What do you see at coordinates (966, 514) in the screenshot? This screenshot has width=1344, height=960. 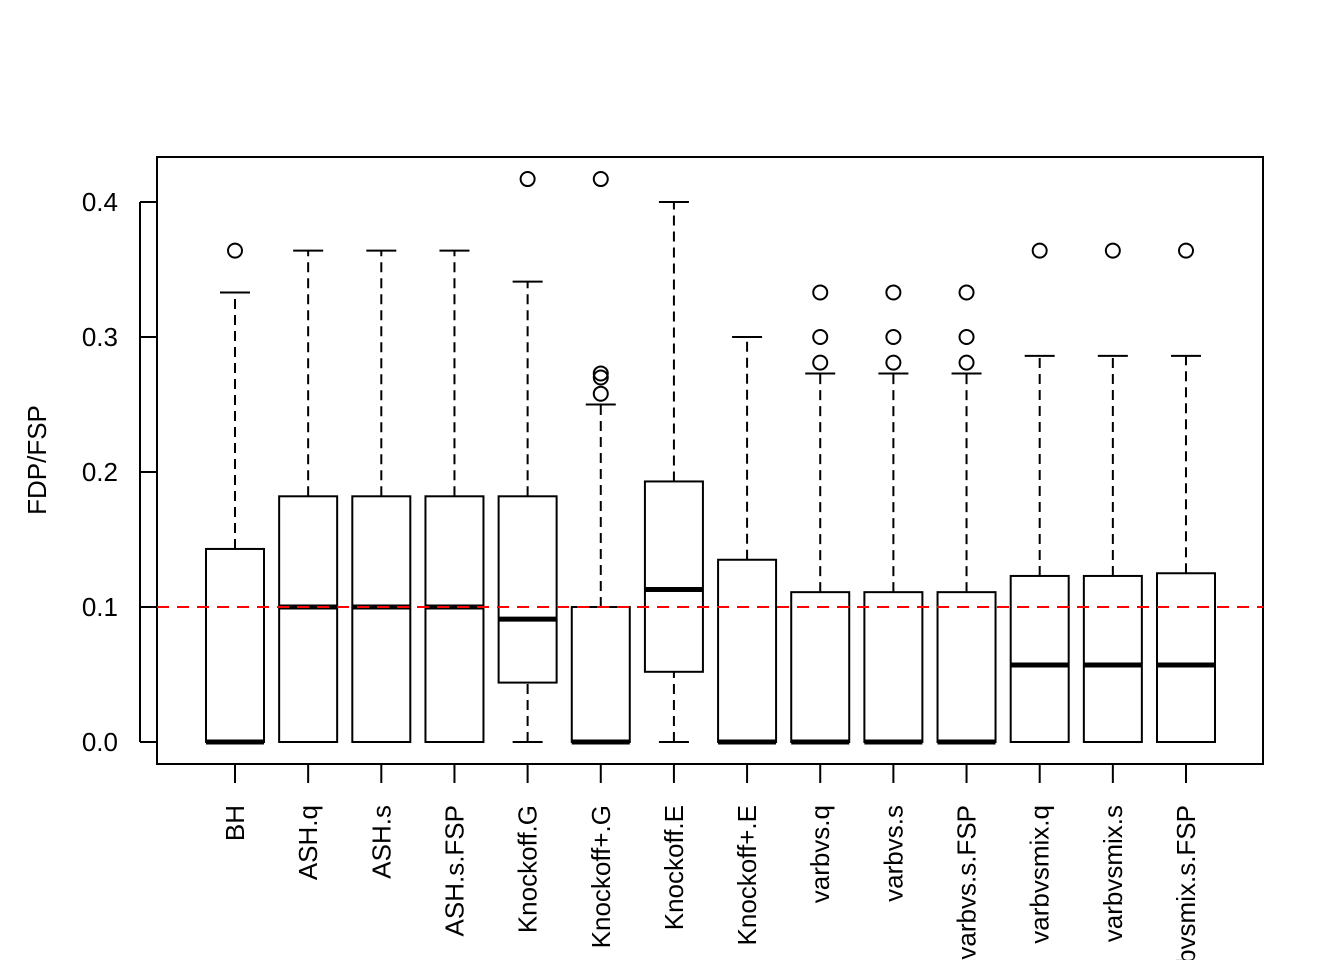 I see `box-varbvs-s-fsp` at bounding box center [966, 514].